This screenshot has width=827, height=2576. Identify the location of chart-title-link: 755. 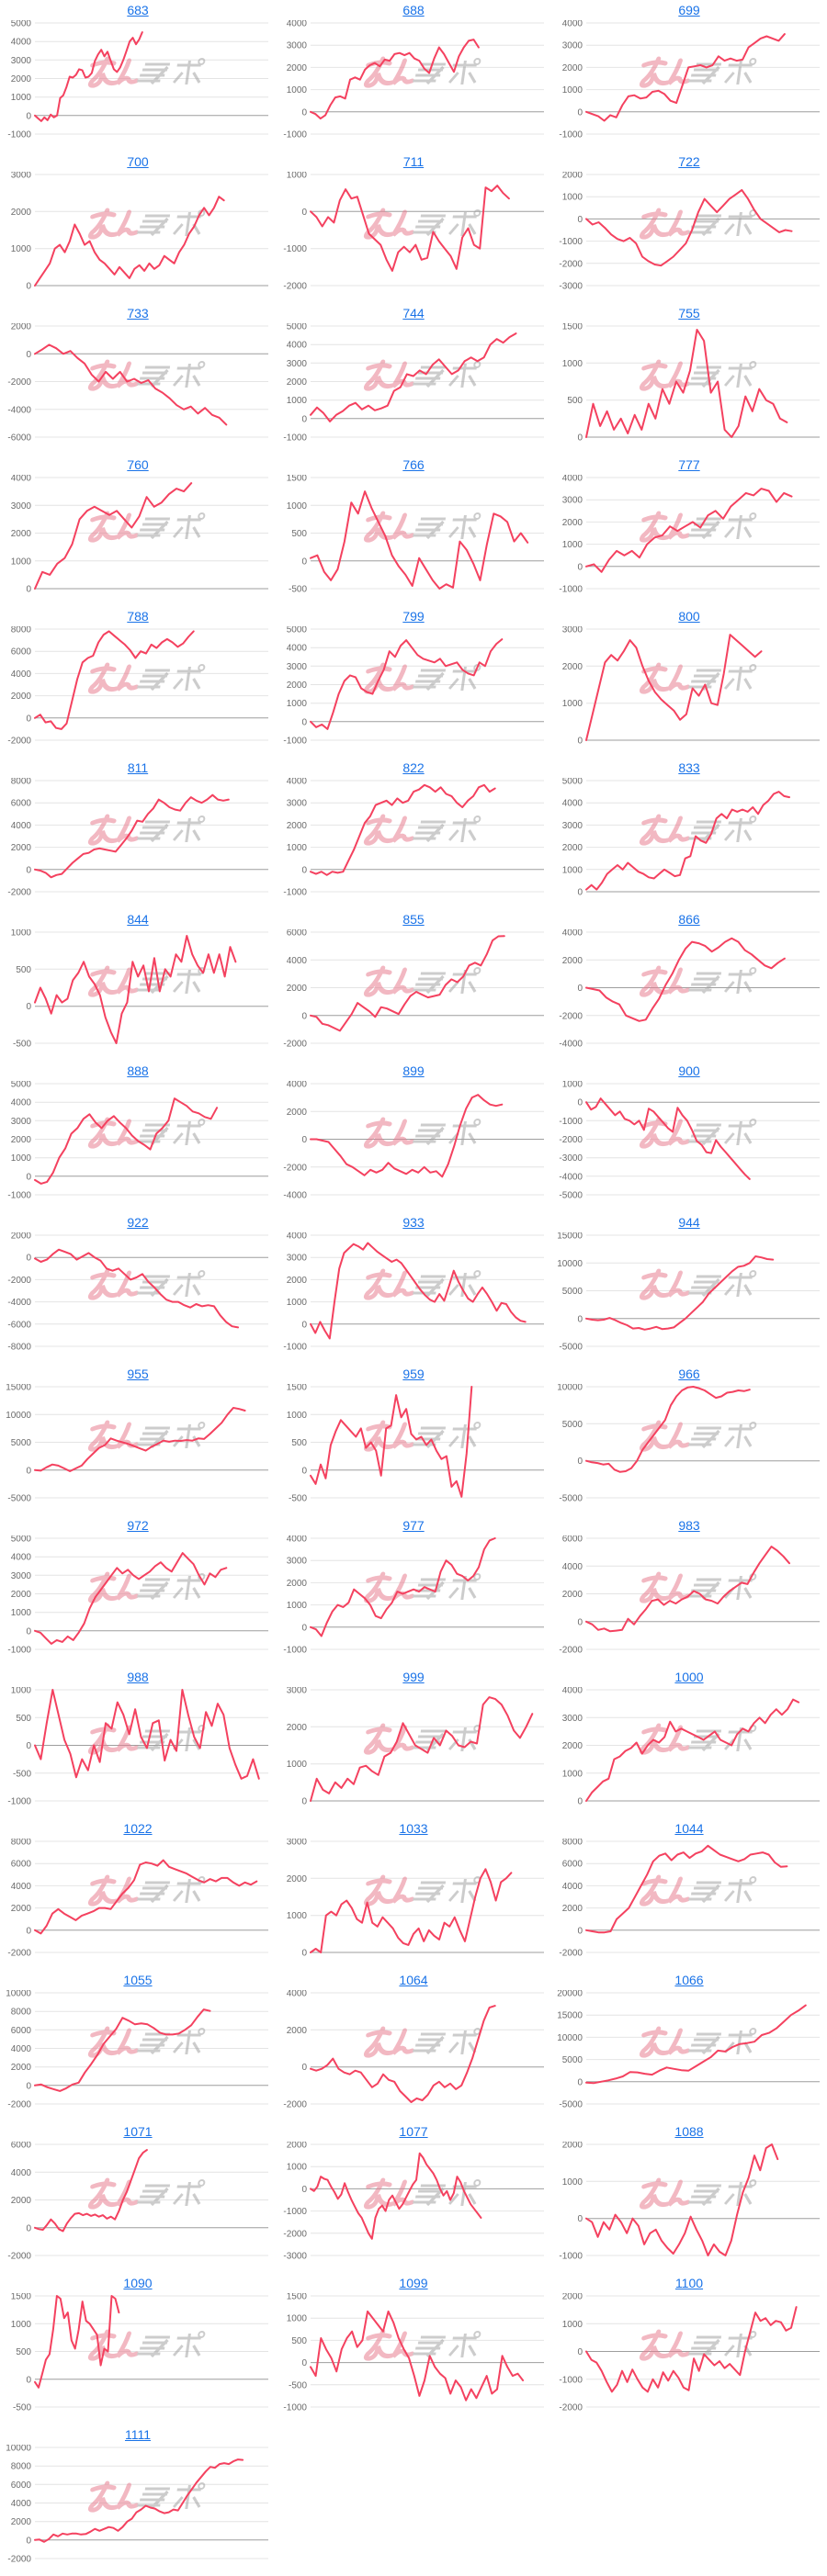
(689, 313).